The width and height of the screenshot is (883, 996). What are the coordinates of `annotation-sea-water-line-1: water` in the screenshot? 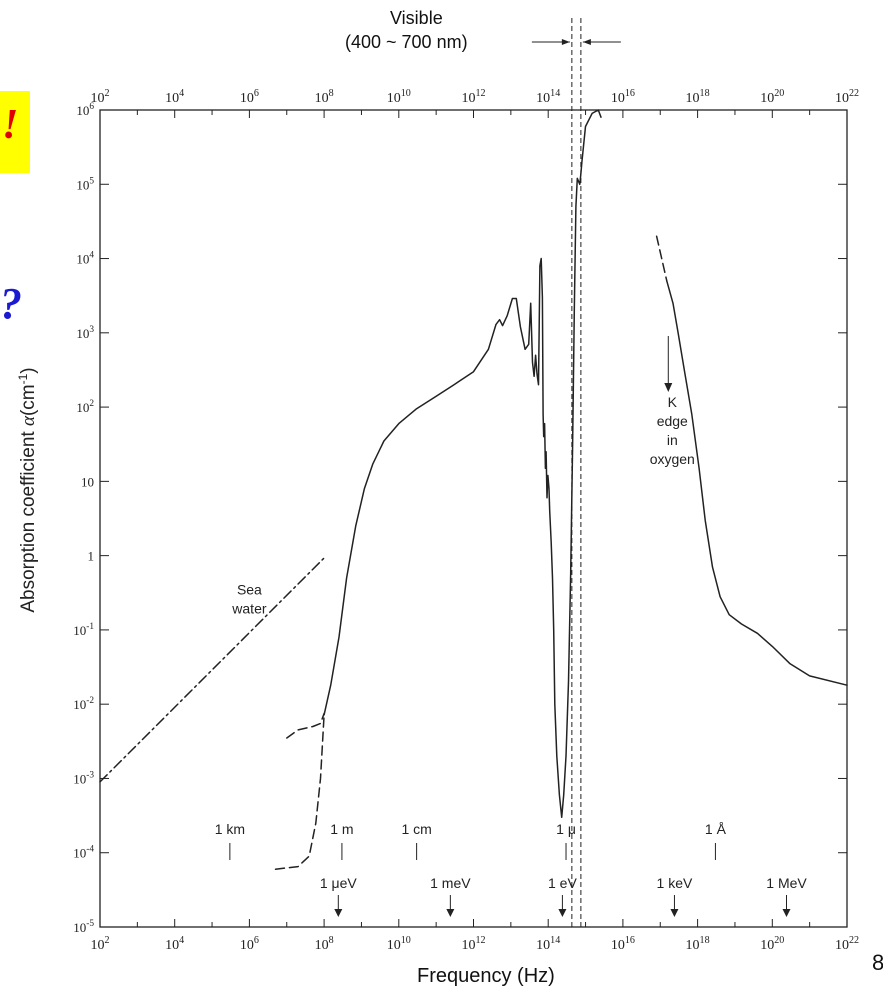 It's located at (249, 608).